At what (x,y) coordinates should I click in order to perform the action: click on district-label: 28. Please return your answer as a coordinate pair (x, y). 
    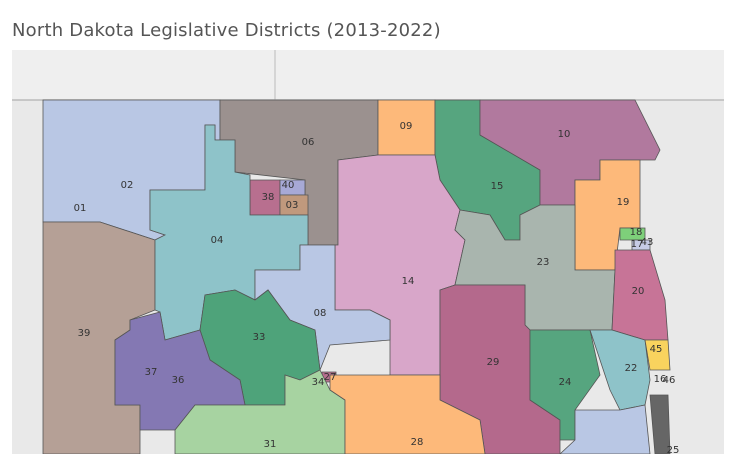
    Looking at the image, I should click on (417, 442).